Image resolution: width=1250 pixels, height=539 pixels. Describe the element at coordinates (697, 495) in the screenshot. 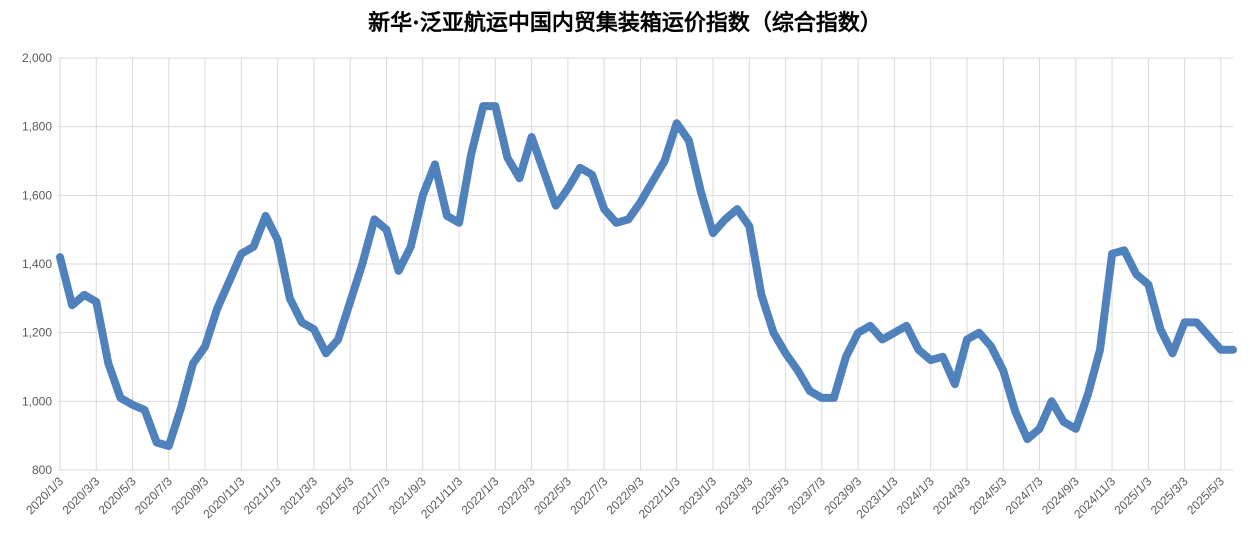

I see `x-tick-label: 2023/1/3` at that location.